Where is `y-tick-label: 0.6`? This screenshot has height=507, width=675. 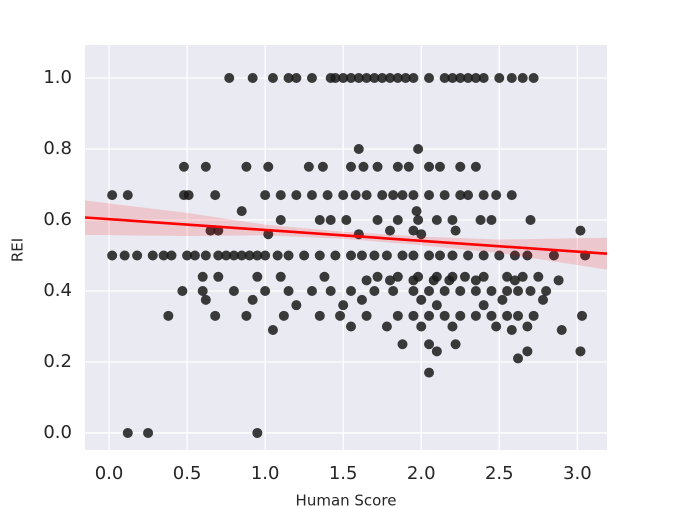
y-tick-label: 0.6 is located at coordinates (57, 219).